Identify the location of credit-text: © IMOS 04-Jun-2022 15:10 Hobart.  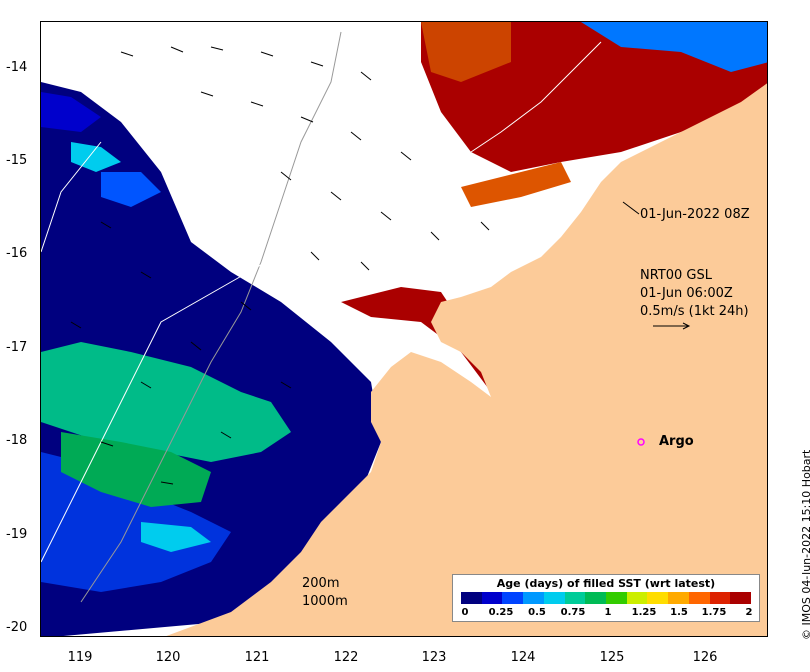
(805, 544).